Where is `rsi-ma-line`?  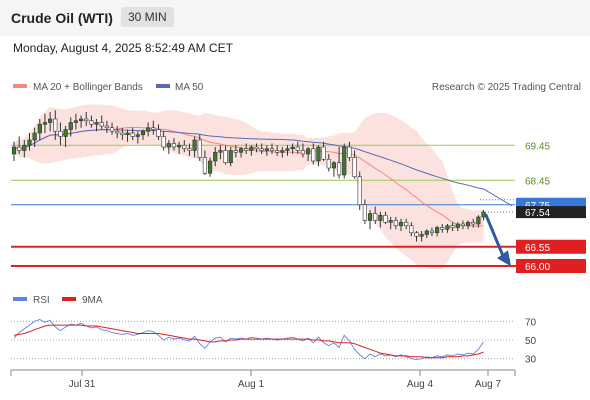 rsi-ma-line is located at coordinates (248, 341).